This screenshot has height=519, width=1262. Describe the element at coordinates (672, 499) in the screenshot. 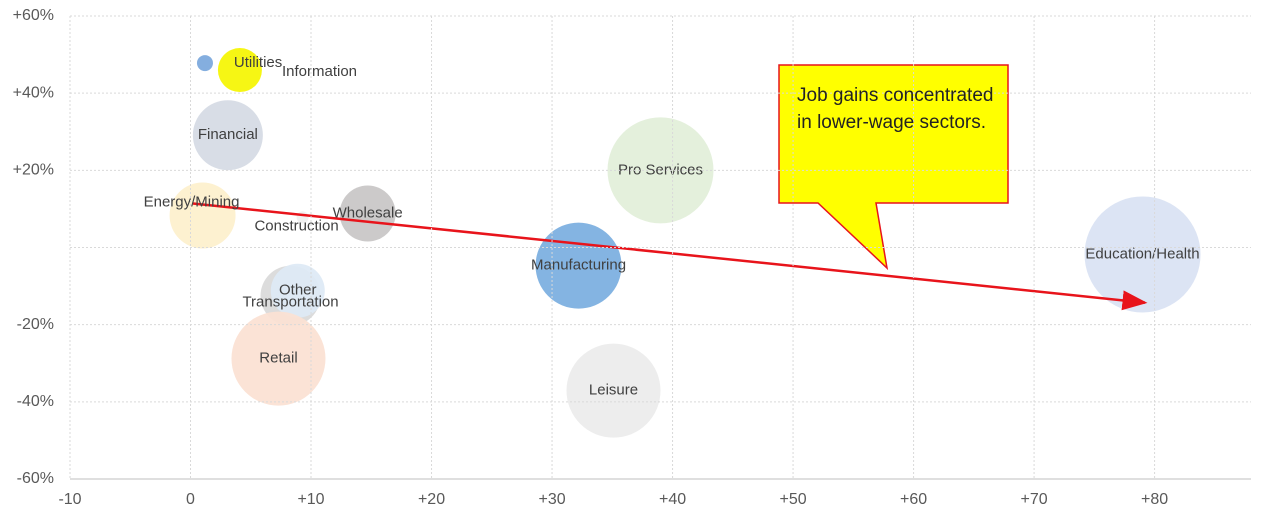

I see `x-tick-label: +40` at that location.